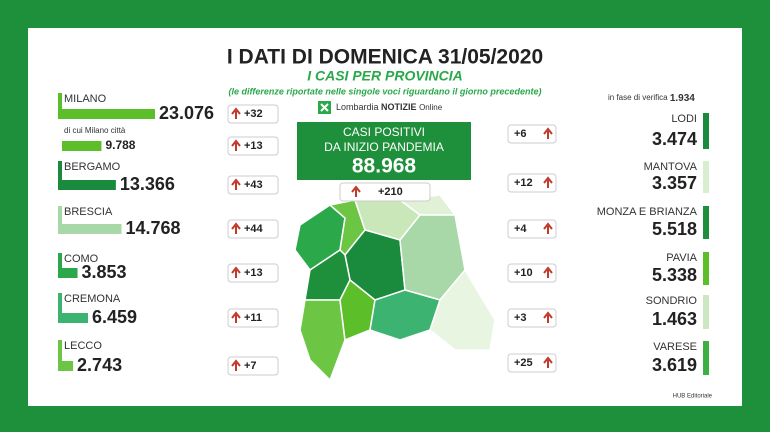 The width and height of the screenshot is (770, 432). I want to click on province-value: 1.463, so click(674, 319).